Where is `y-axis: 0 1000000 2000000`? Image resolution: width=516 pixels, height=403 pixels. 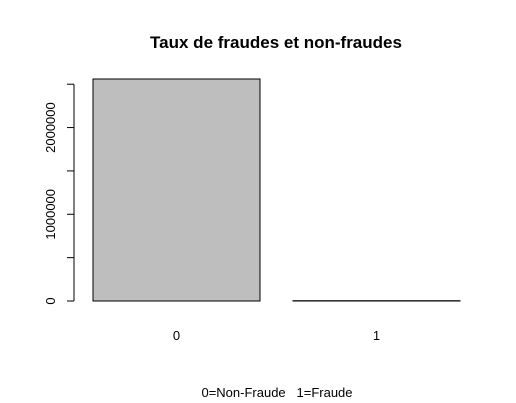 y-axis: 0 1000000 2000000 is located at coordinates (59, 194).